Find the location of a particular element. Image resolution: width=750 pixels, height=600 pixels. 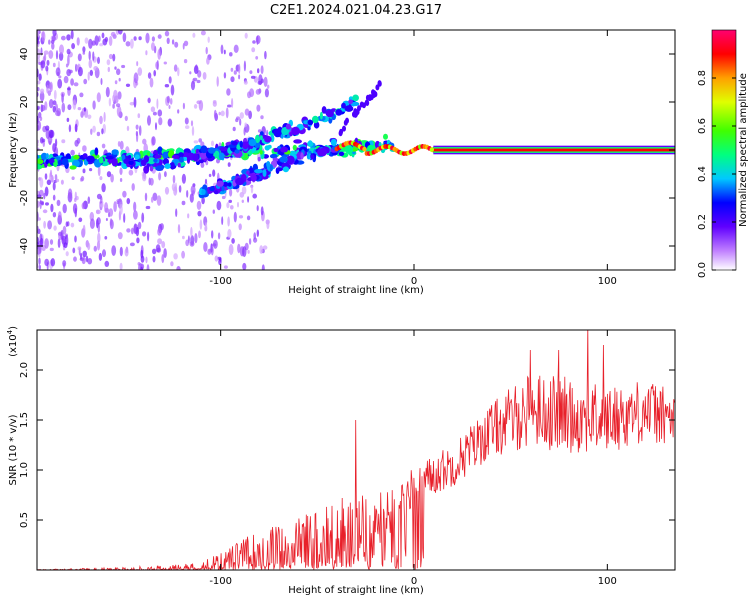

snr-y-label: SNR (10 * v/v) is located at coordinates (13, 449).